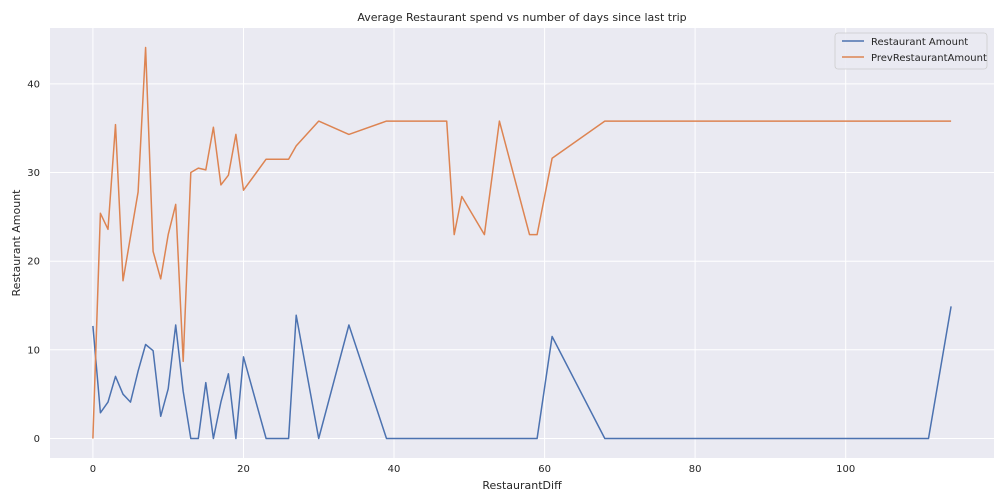 The image size is (1008, 504). I want to click on y-tick-label: 10, so click(33, 350).